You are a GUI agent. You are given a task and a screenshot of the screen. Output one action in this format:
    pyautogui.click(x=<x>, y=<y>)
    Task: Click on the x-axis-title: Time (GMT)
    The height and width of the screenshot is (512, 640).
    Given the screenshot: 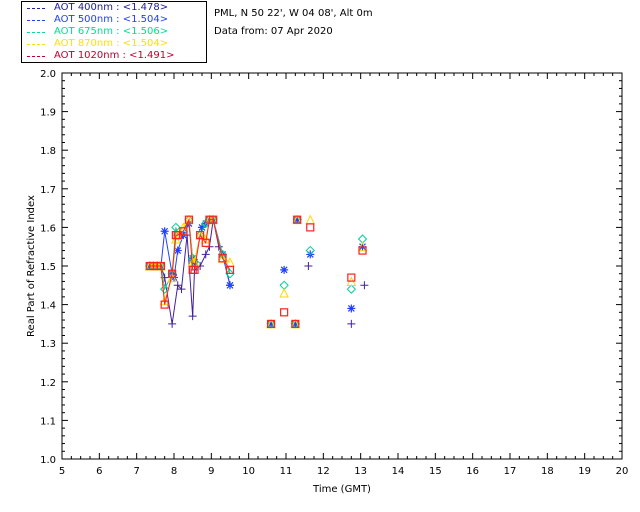 What is the action you would take?
    pyautogui.click(x=341, y=489)
    